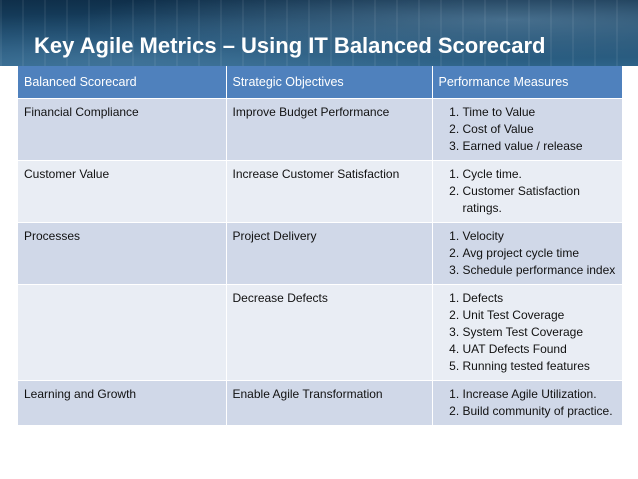 This screenshot has height=479, width=638. What do you see at coordinates (527, 82) in the screenshot?
I see `header-performance-measures: Performance Measures` at bounding box center [527, 82].